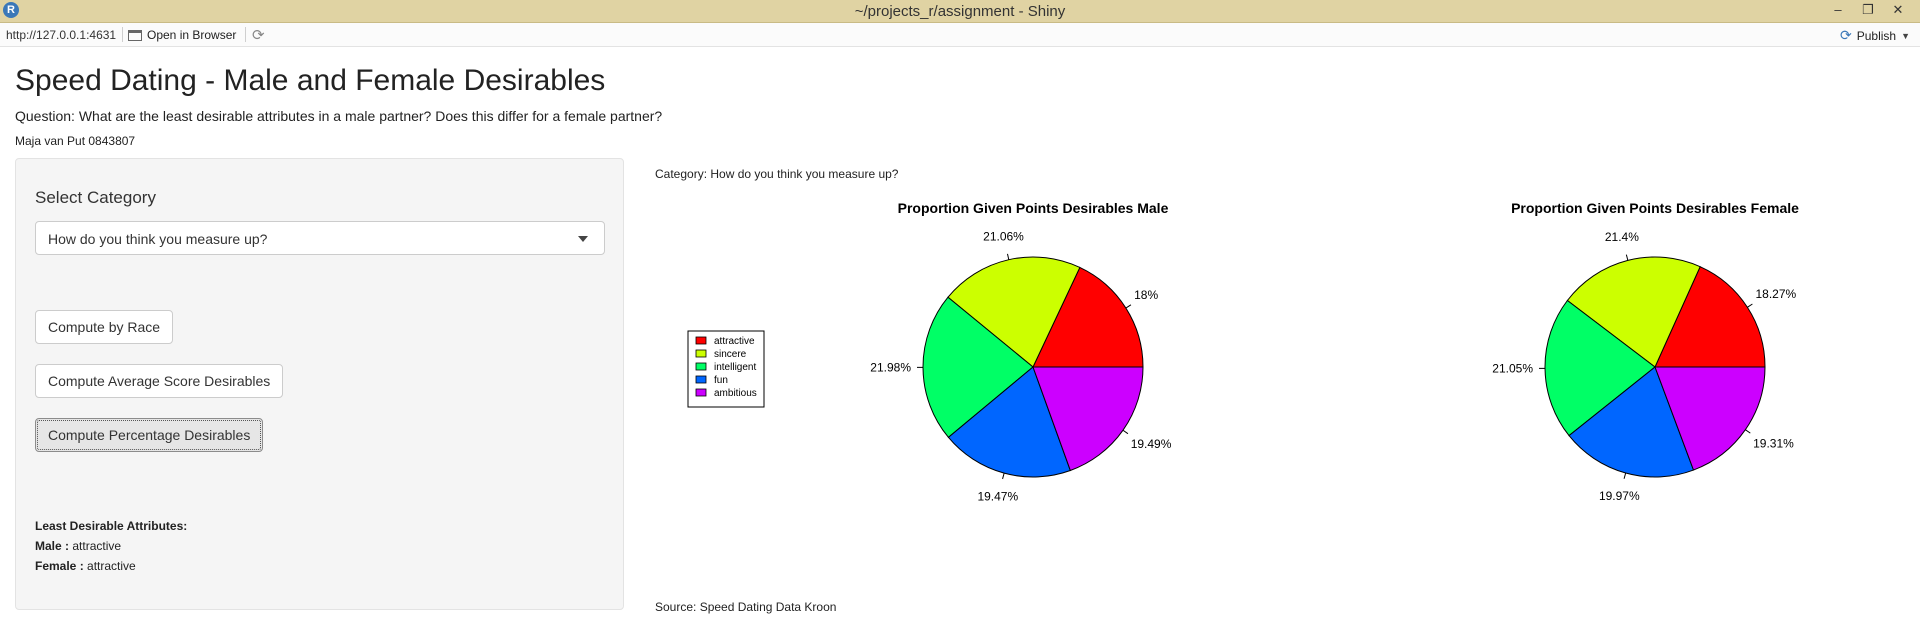 The image size is (1920, 624). I want to click on slice-label: 21.05%, so click(1512, 369).